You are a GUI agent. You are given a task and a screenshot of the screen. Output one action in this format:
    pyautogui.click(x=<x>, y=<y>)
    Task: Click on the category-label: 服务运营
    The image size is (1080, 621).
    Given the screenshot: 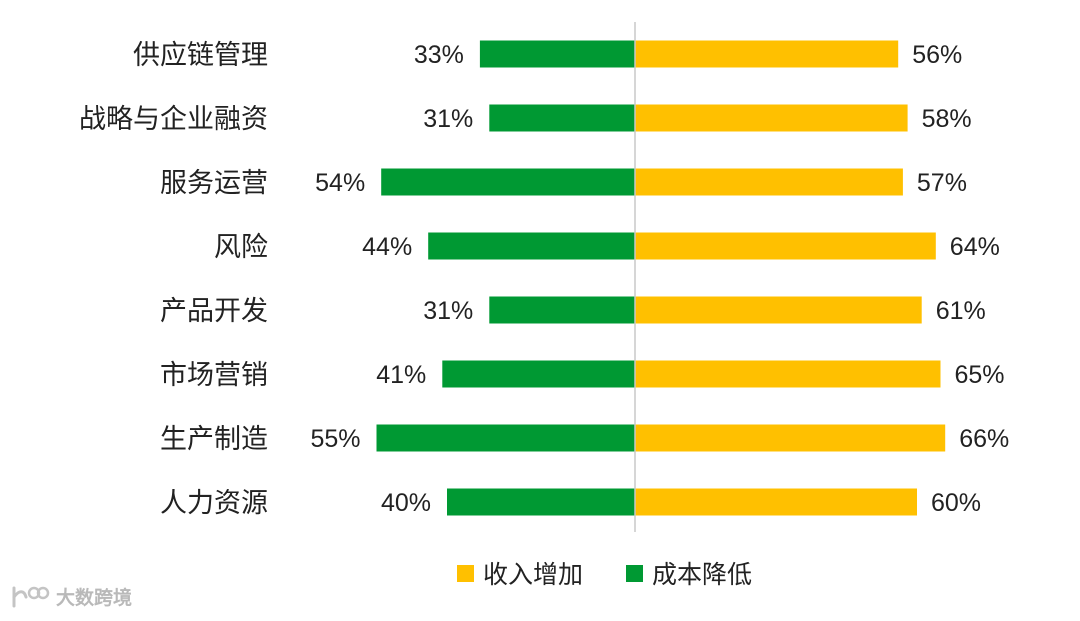 What is the action you would take?
    pyautogui.click(x=214, y=183)
    